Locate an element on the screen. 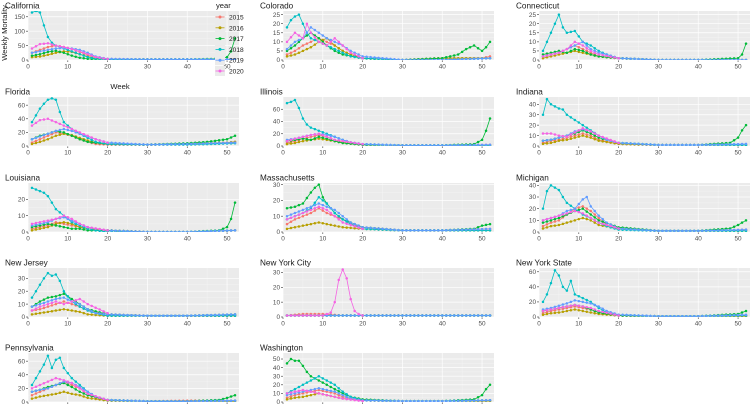 The width and height of the screenshot is (756, 404). panel-title-new-york-state: New York State is located at coordinates (544, 263).